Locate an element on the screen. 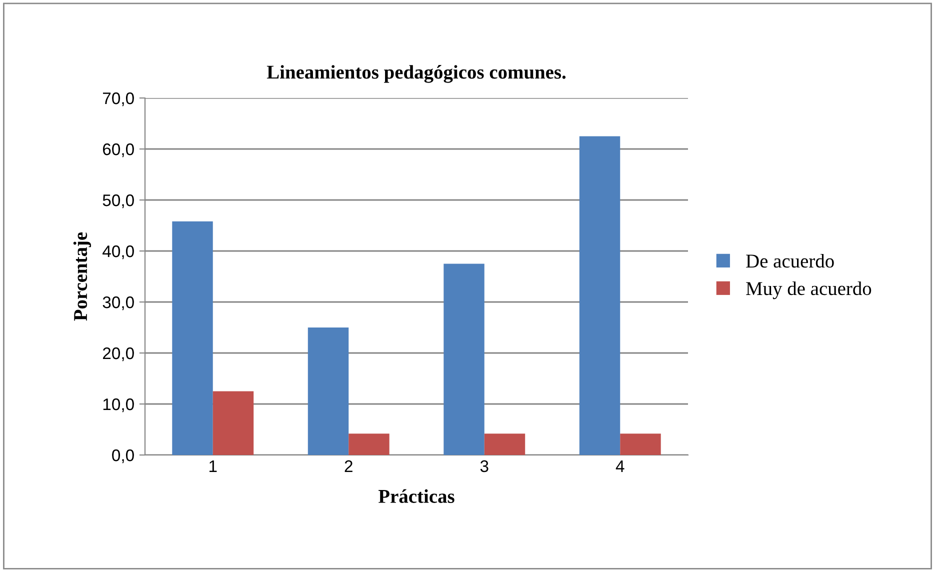 The image size is (935, 571). legend-label: De acuerdo is located at coordinates (790, 261).